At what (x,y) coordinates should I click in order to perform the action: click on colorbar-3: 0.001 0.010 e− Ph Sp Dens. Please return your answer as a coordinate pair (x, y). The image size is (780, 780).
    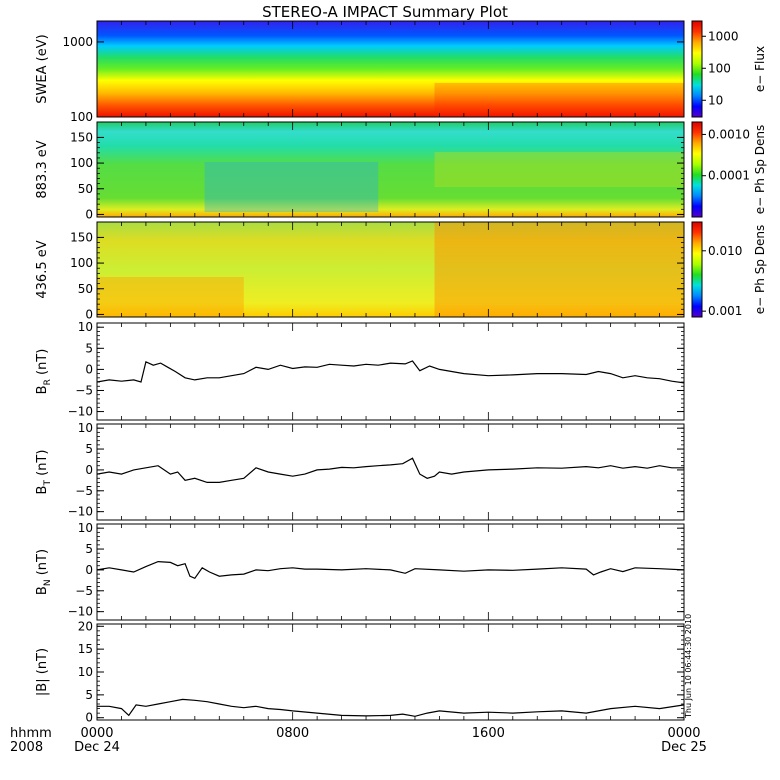
    Looking at the image, I should click on (729, 269).